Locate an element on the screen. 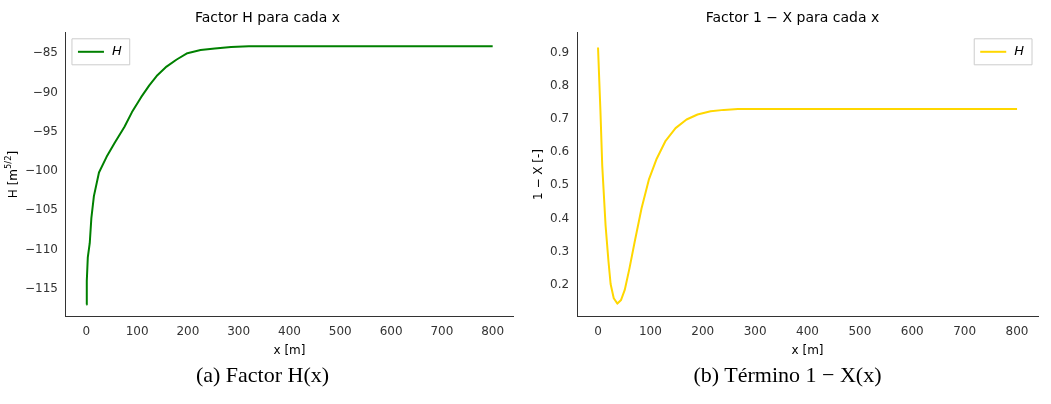 The image size is (1051, 404). y-tick-label: 0.4 is located at coordinates (559, 217).